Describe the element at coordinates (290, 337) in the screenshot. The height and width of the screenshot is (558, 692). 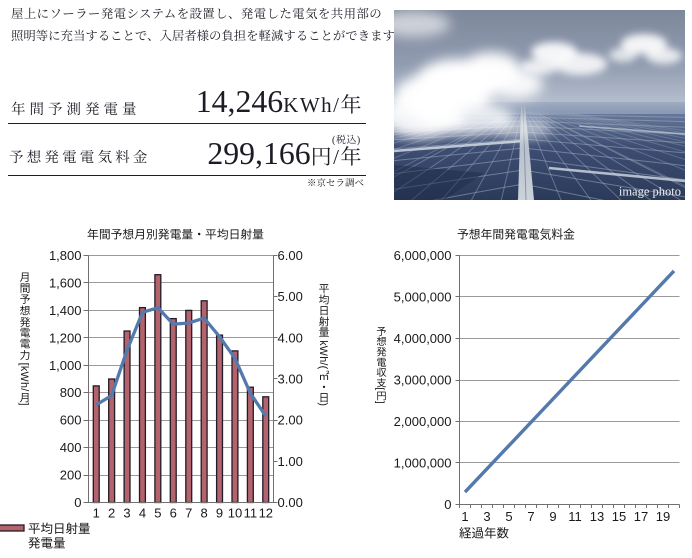
I see `svg-text: 4.00` at that location.